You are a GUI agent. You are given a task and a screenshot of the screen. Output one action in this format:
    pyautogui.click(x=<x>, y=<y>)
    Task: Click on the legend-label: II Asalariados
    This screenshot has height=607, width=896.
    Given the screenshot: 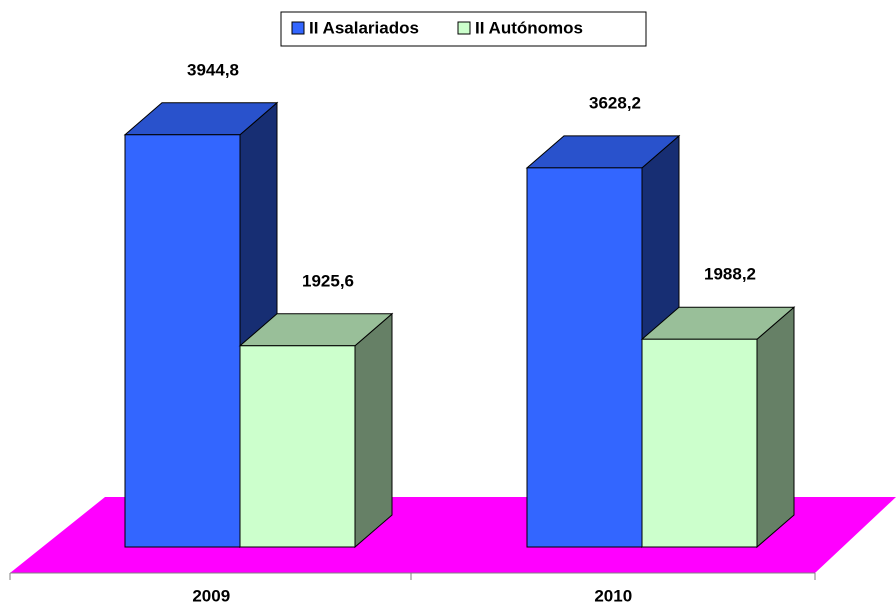 What is the action you would take?
    pyautogui.click(x=364, y=27)
    